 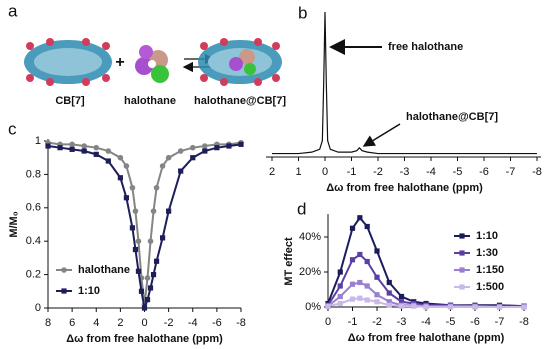 What do you see at coordinates (381, 135) in the screenshot?
I see `annotation-arrow` at bounding box center [381, 135].